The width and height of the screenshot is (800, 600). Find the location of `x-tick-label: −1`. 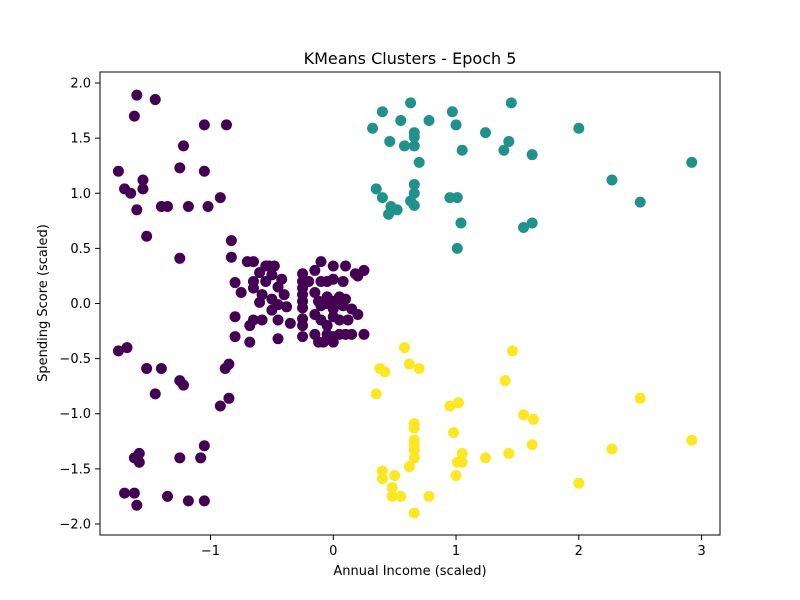

x-tick-label: −1 is located at coordinates (210, 551).